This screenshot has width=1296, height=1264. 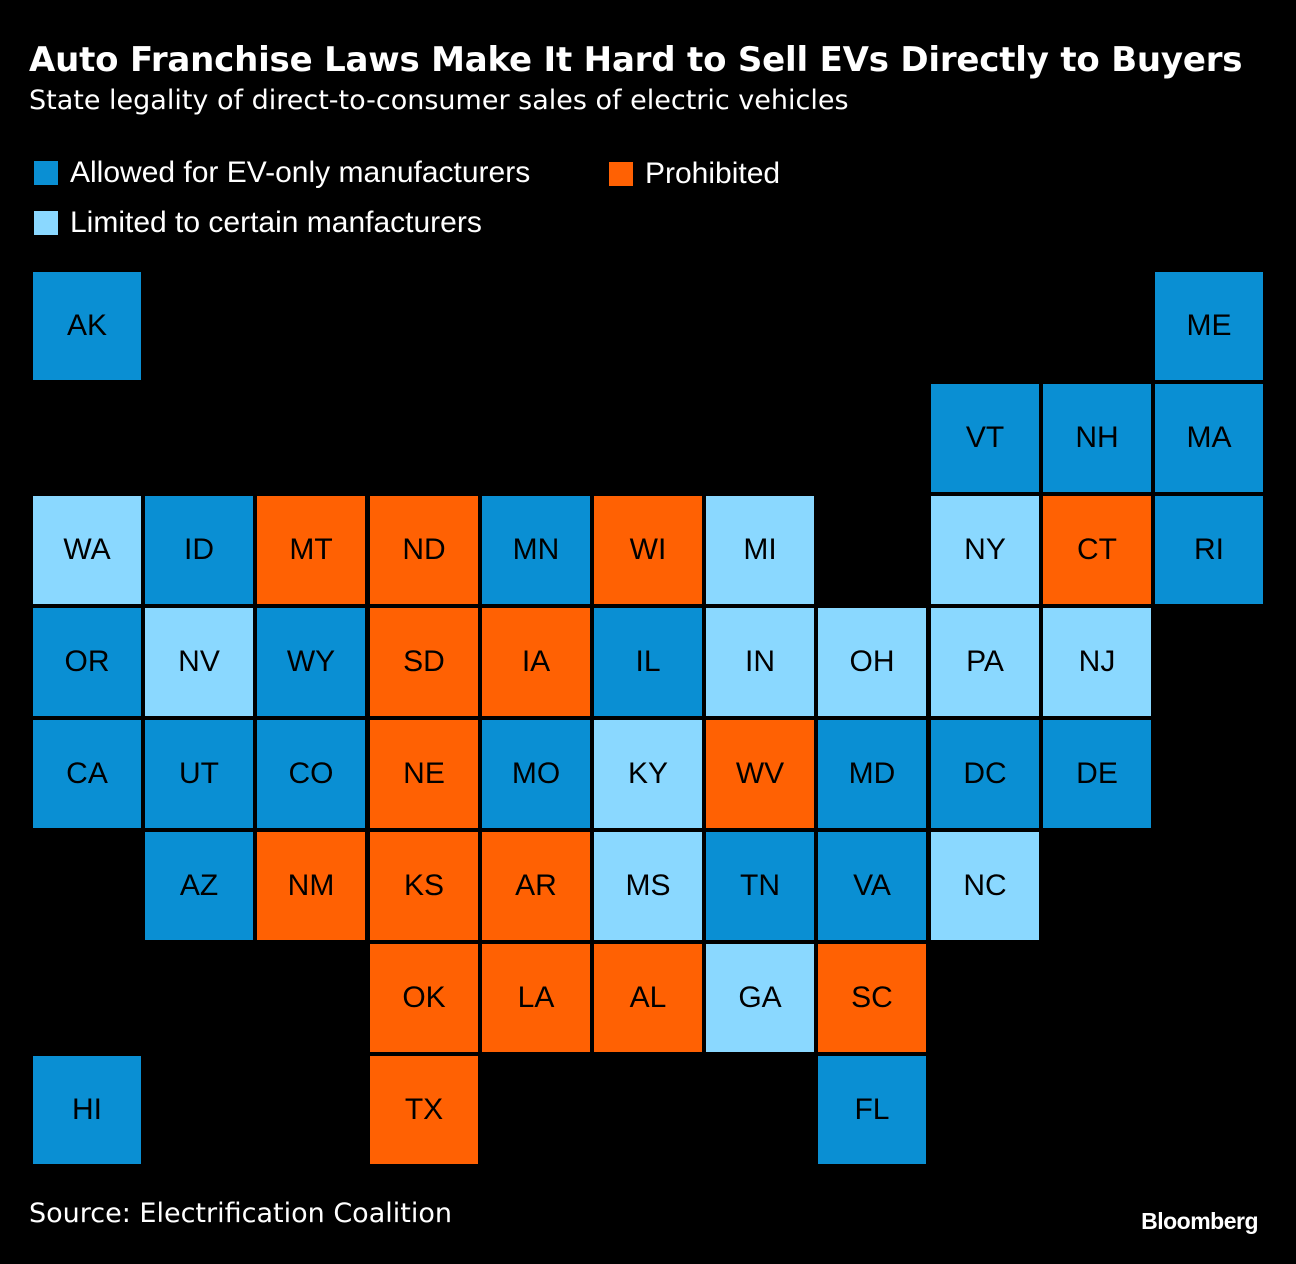 What do you see at coordinates (87, 1110) in the screenshot?
I see `state-tile-hi: HI` at bounding box center [87, 1110].